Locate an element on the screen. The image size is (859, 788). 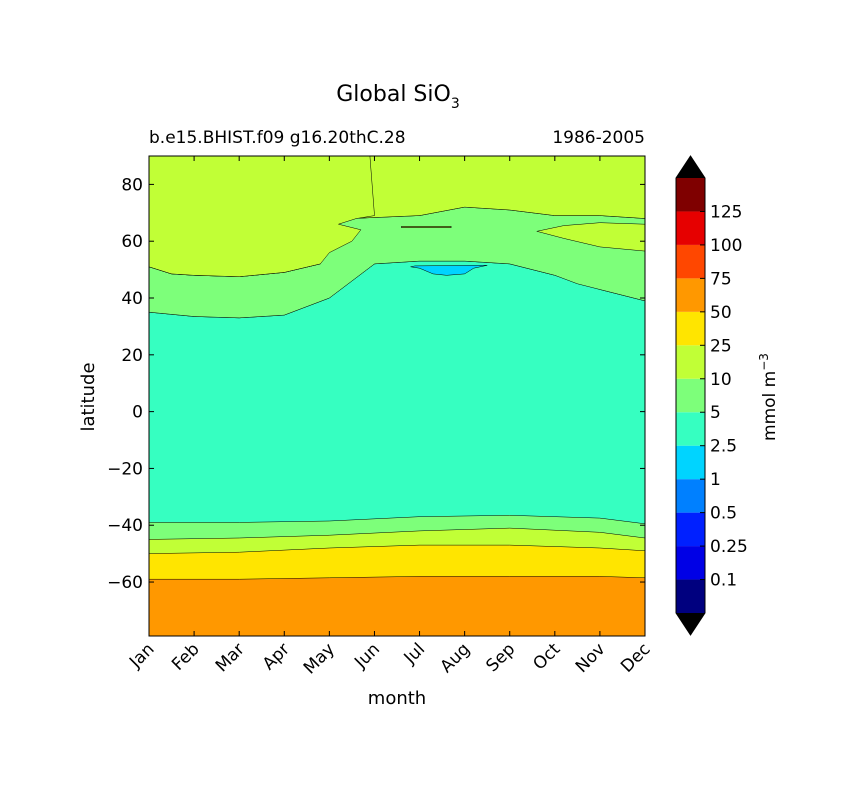
x-tick-label: Jun is located at coordinates (367, 656).